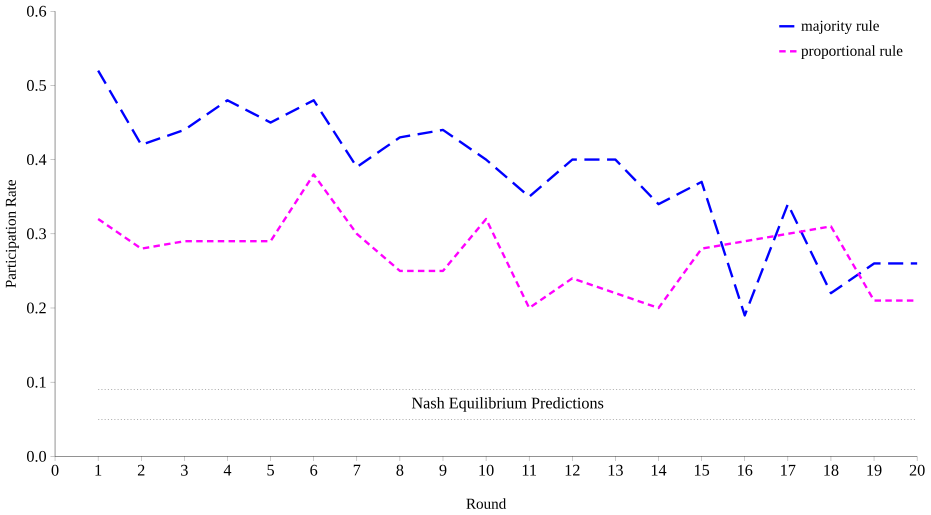 The height and width of the screenshot is (515, 931). Describe the element at coordinates (529, 470) in the screenshot. I see `x-tick-label: 11` at that location.